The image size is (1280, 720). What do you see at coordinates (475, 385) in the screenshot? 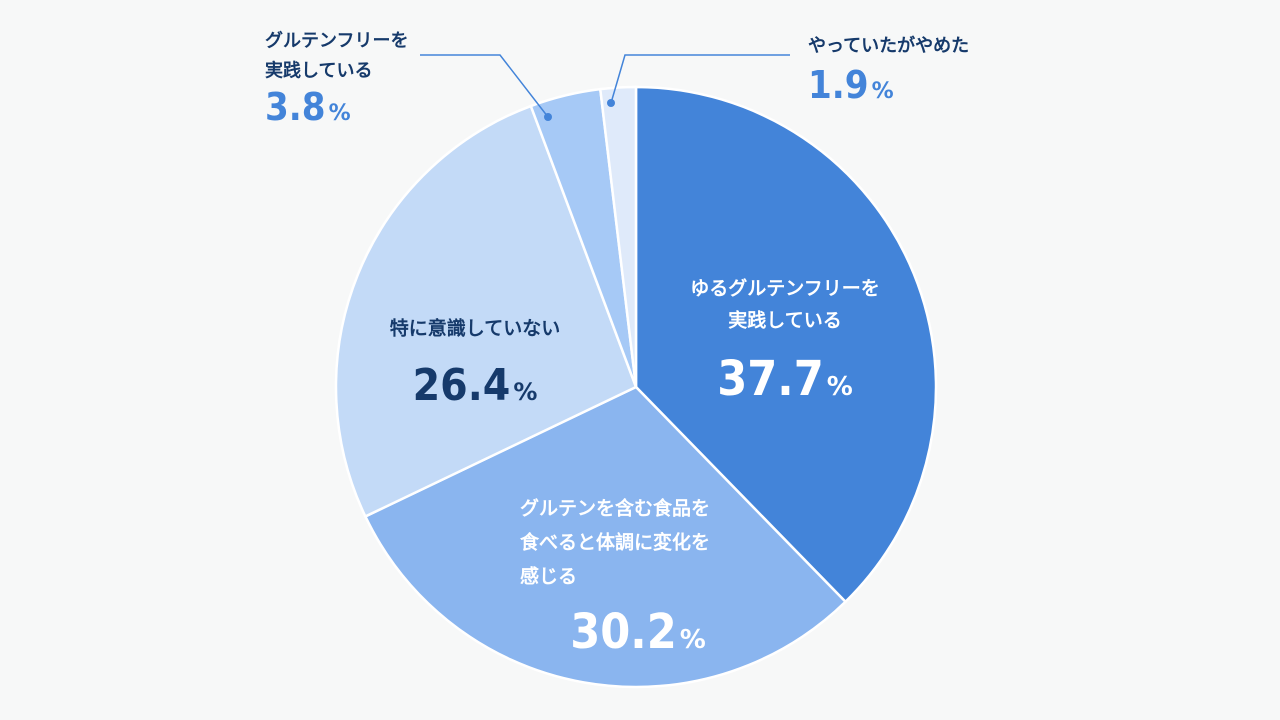
I see `slice-value-2: 26.4%` at bounding box center [475, 385].